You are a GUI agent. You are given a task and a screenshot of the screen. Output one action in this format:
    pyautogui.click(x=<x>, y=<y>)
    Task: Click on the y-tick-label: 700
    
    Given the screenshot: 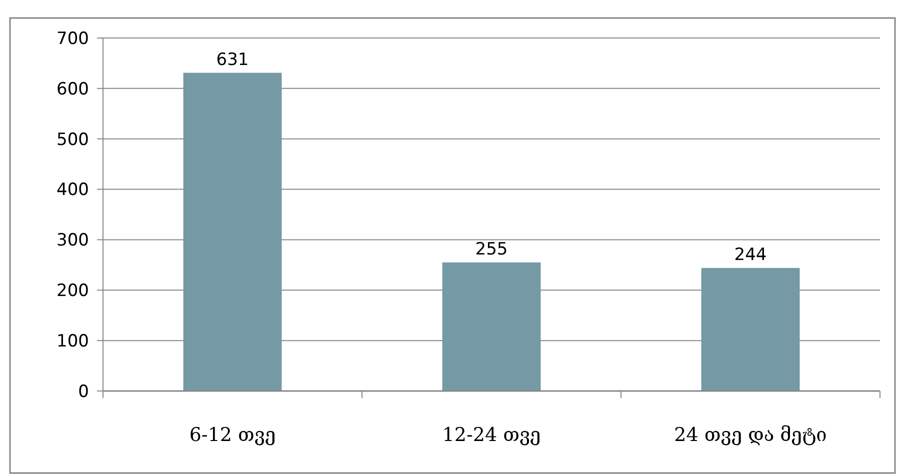 What is the action you would take?
    pyautogui.click(x=72, y=38)
    